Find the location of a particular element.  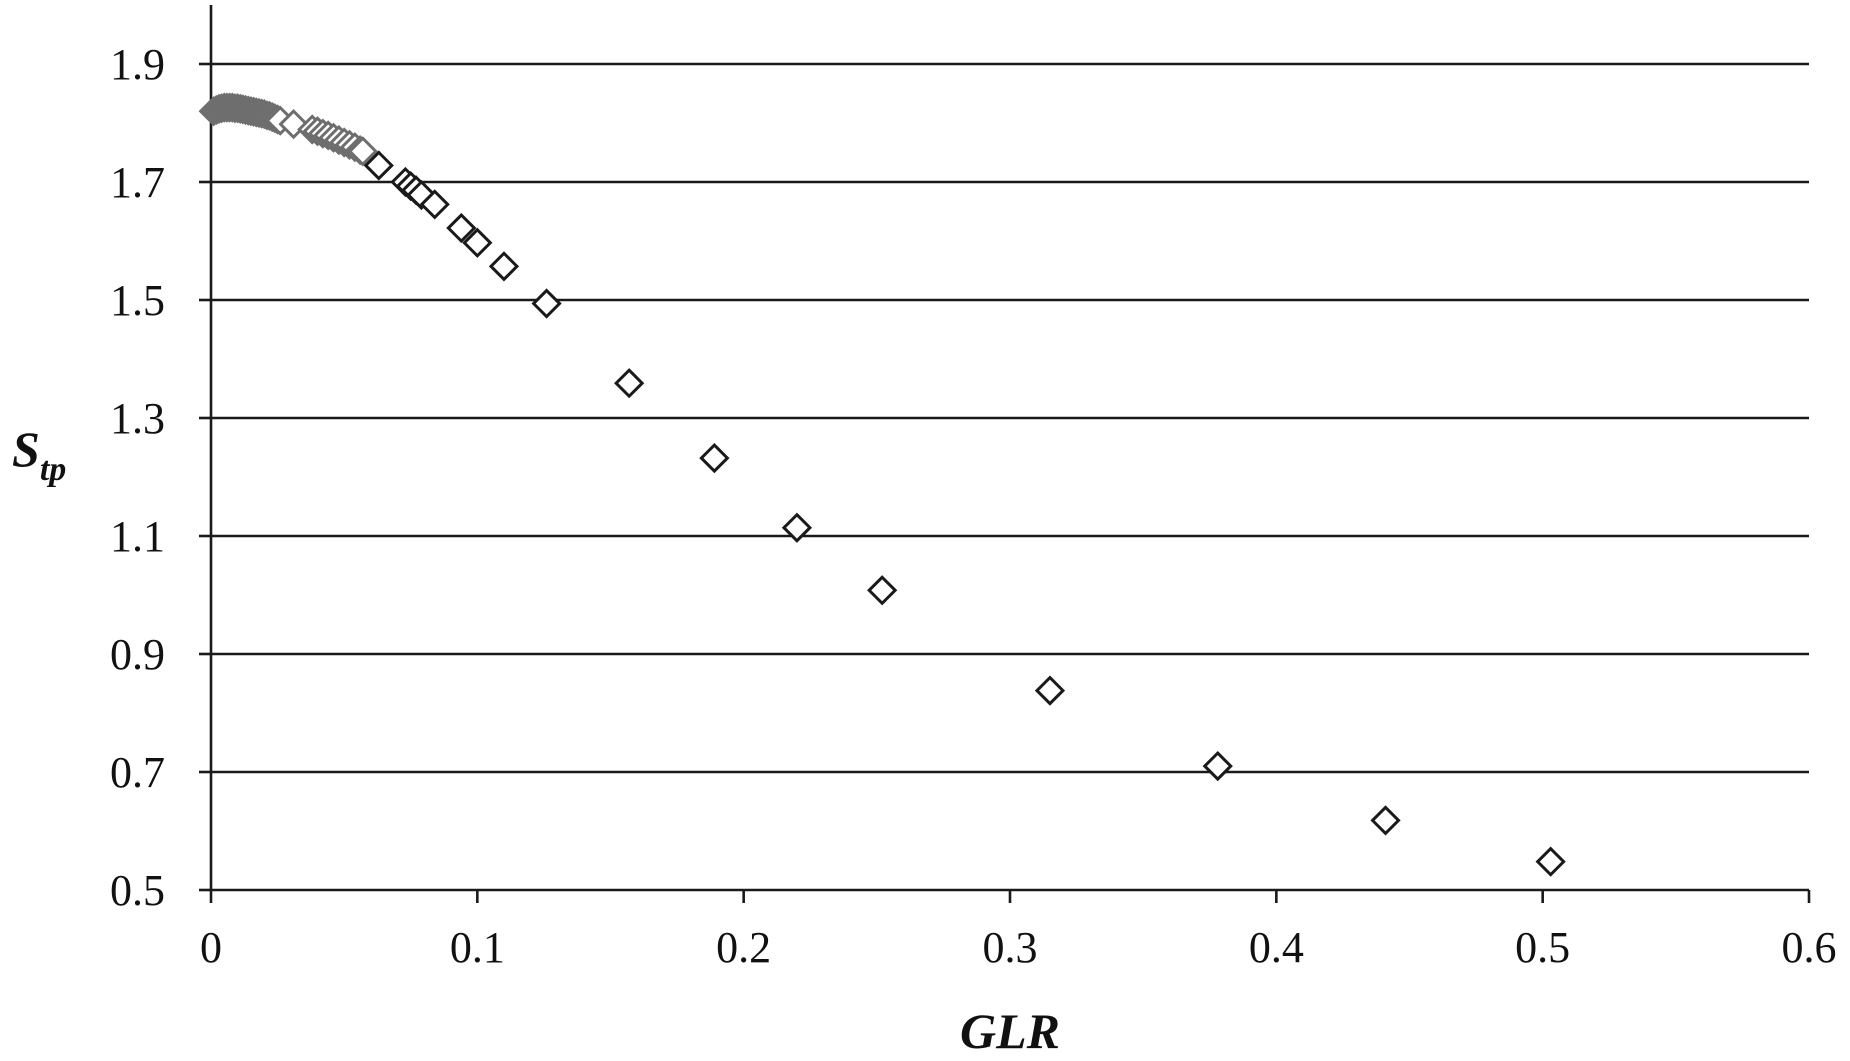

x-tick-label: 0.3 is located at coordinates (1010, 947).